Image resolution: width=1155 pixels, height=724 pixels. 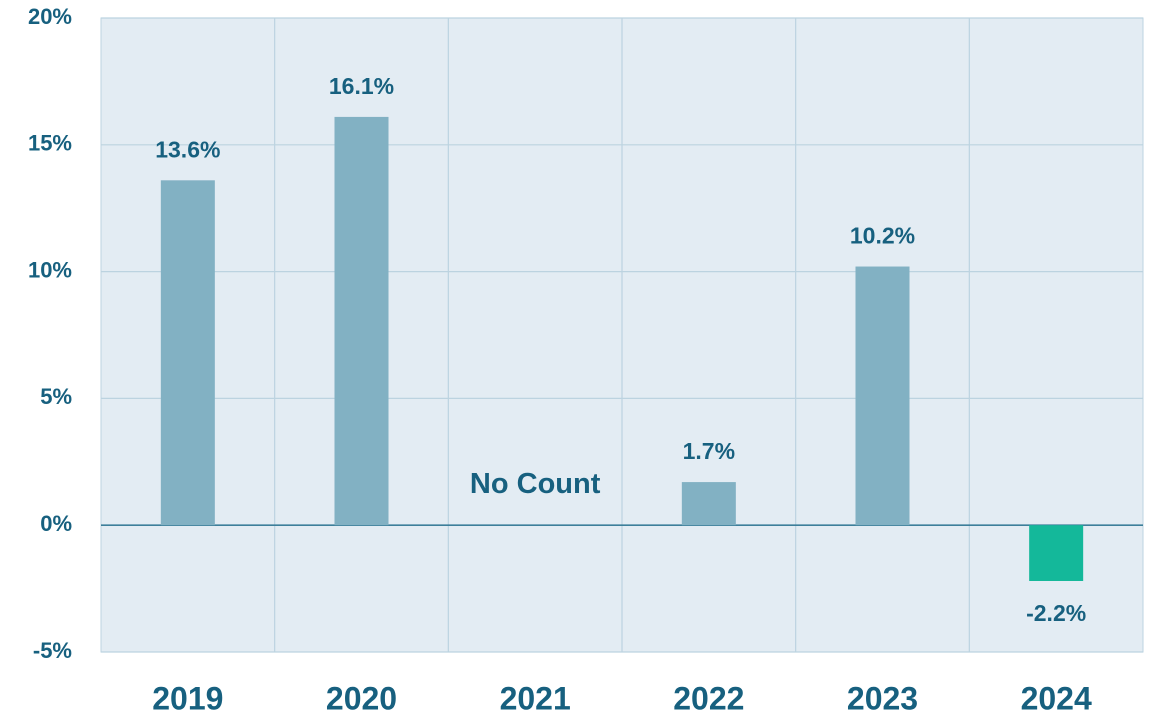 I want to click on annotation: No Count, so click(x=535, y=484).